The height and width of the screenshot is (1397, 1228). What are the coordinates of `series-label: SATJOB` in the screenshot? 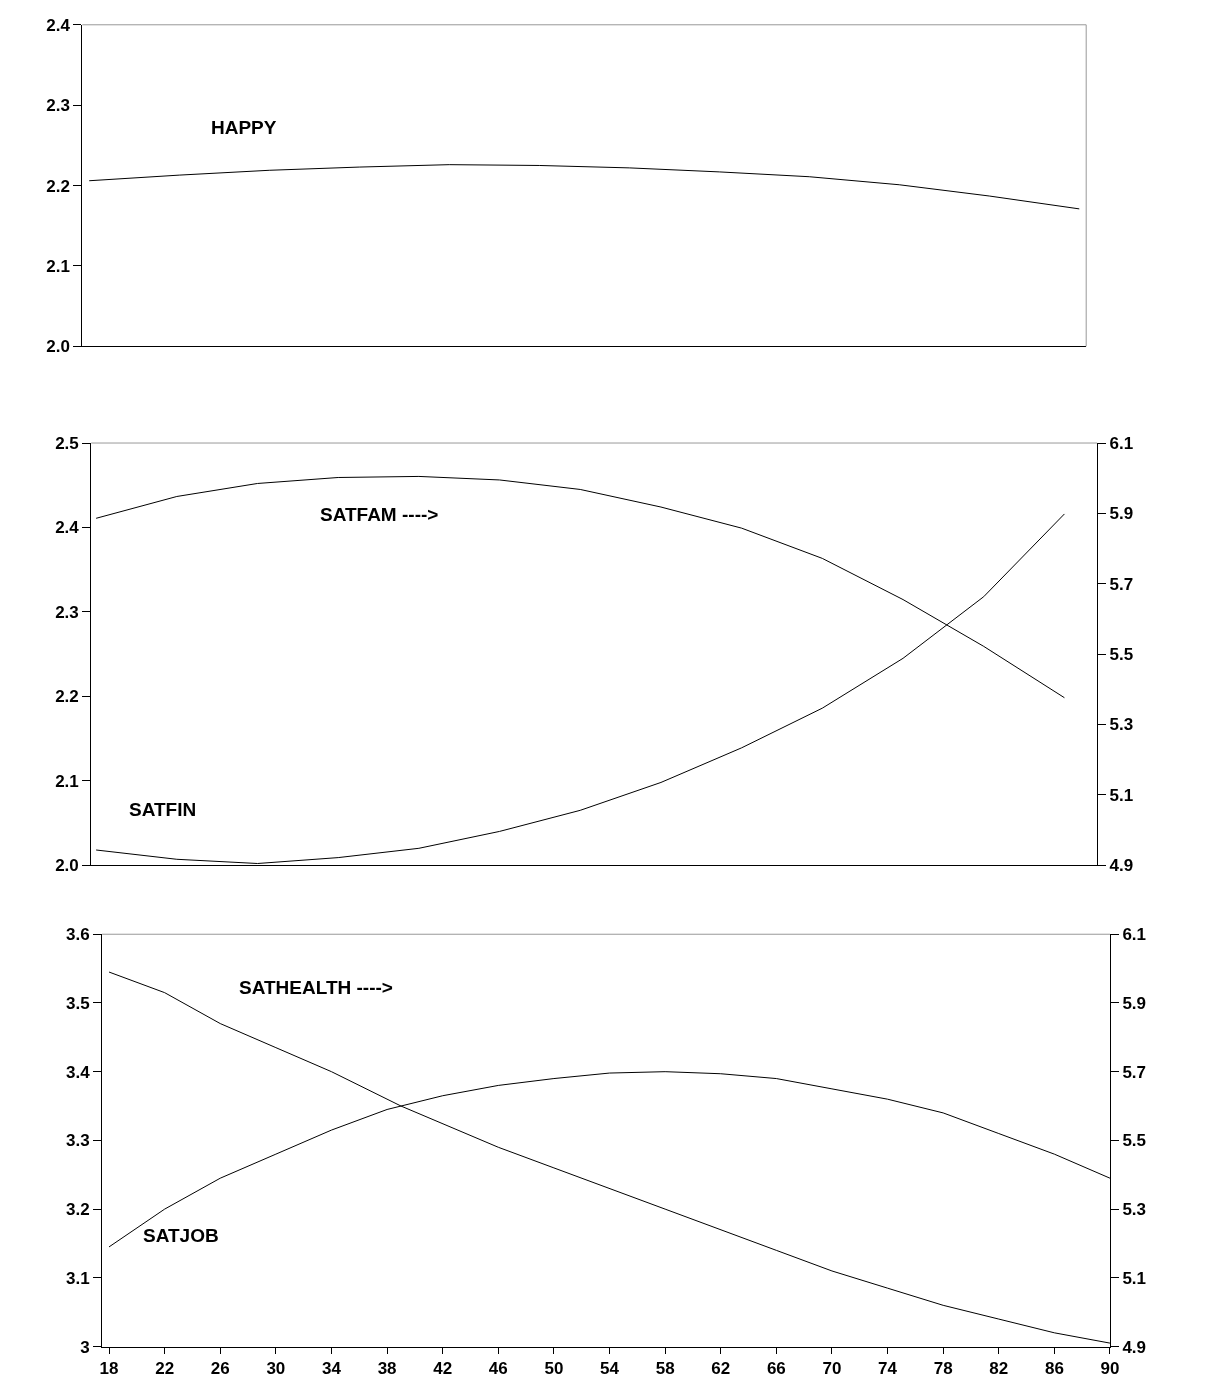 It's located at (181, 1235).